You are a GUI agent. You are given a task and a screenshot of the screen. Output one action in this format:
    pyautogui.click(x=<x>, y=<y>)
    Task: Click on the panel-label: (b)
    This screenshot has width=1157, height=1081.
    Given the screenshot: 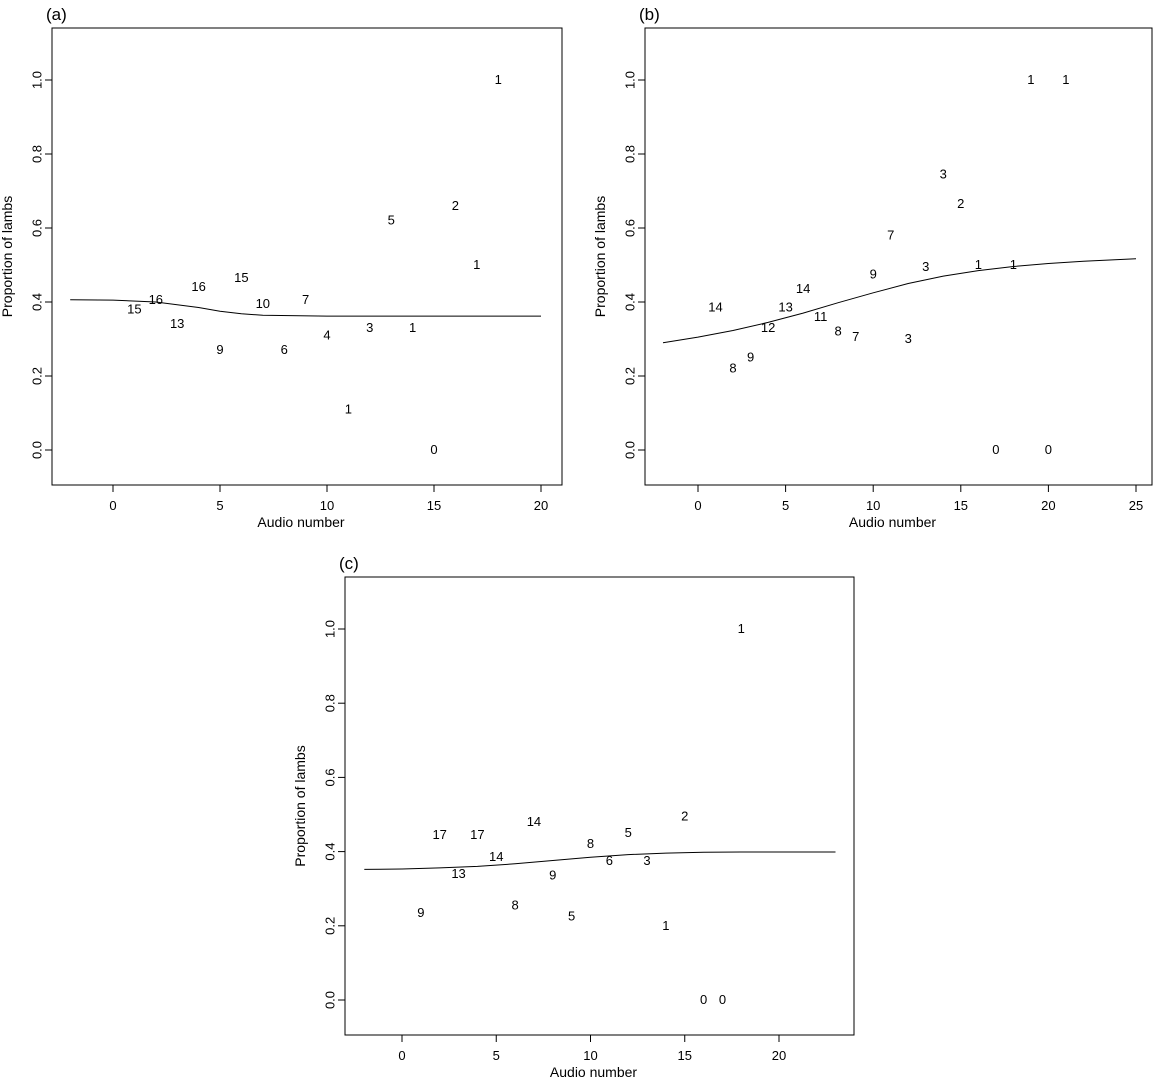 What is the action you would take?
    pyautogui.click(x=649, y=14)
    